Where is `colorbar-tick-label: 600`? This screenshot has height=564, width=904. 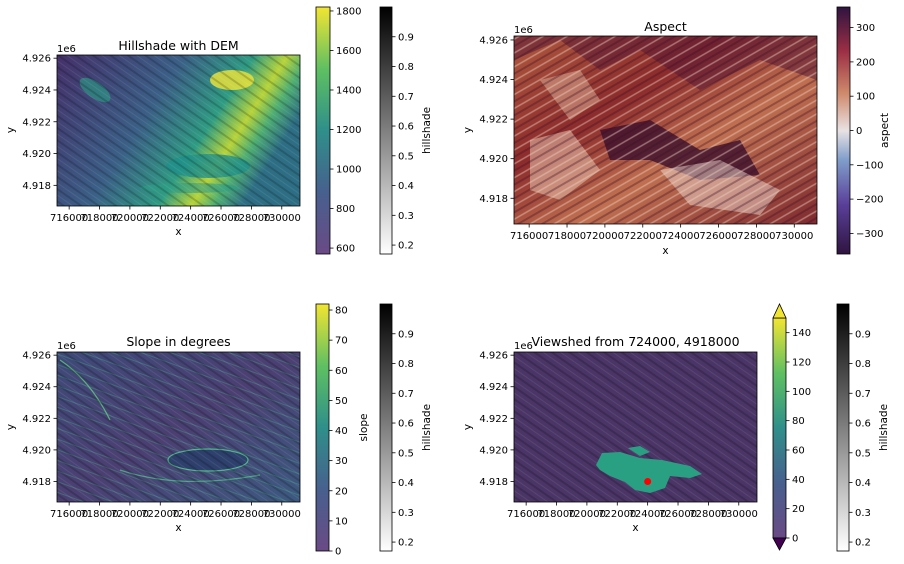 colorbar-tick-label: 600 is located at coordinates (345, 249).